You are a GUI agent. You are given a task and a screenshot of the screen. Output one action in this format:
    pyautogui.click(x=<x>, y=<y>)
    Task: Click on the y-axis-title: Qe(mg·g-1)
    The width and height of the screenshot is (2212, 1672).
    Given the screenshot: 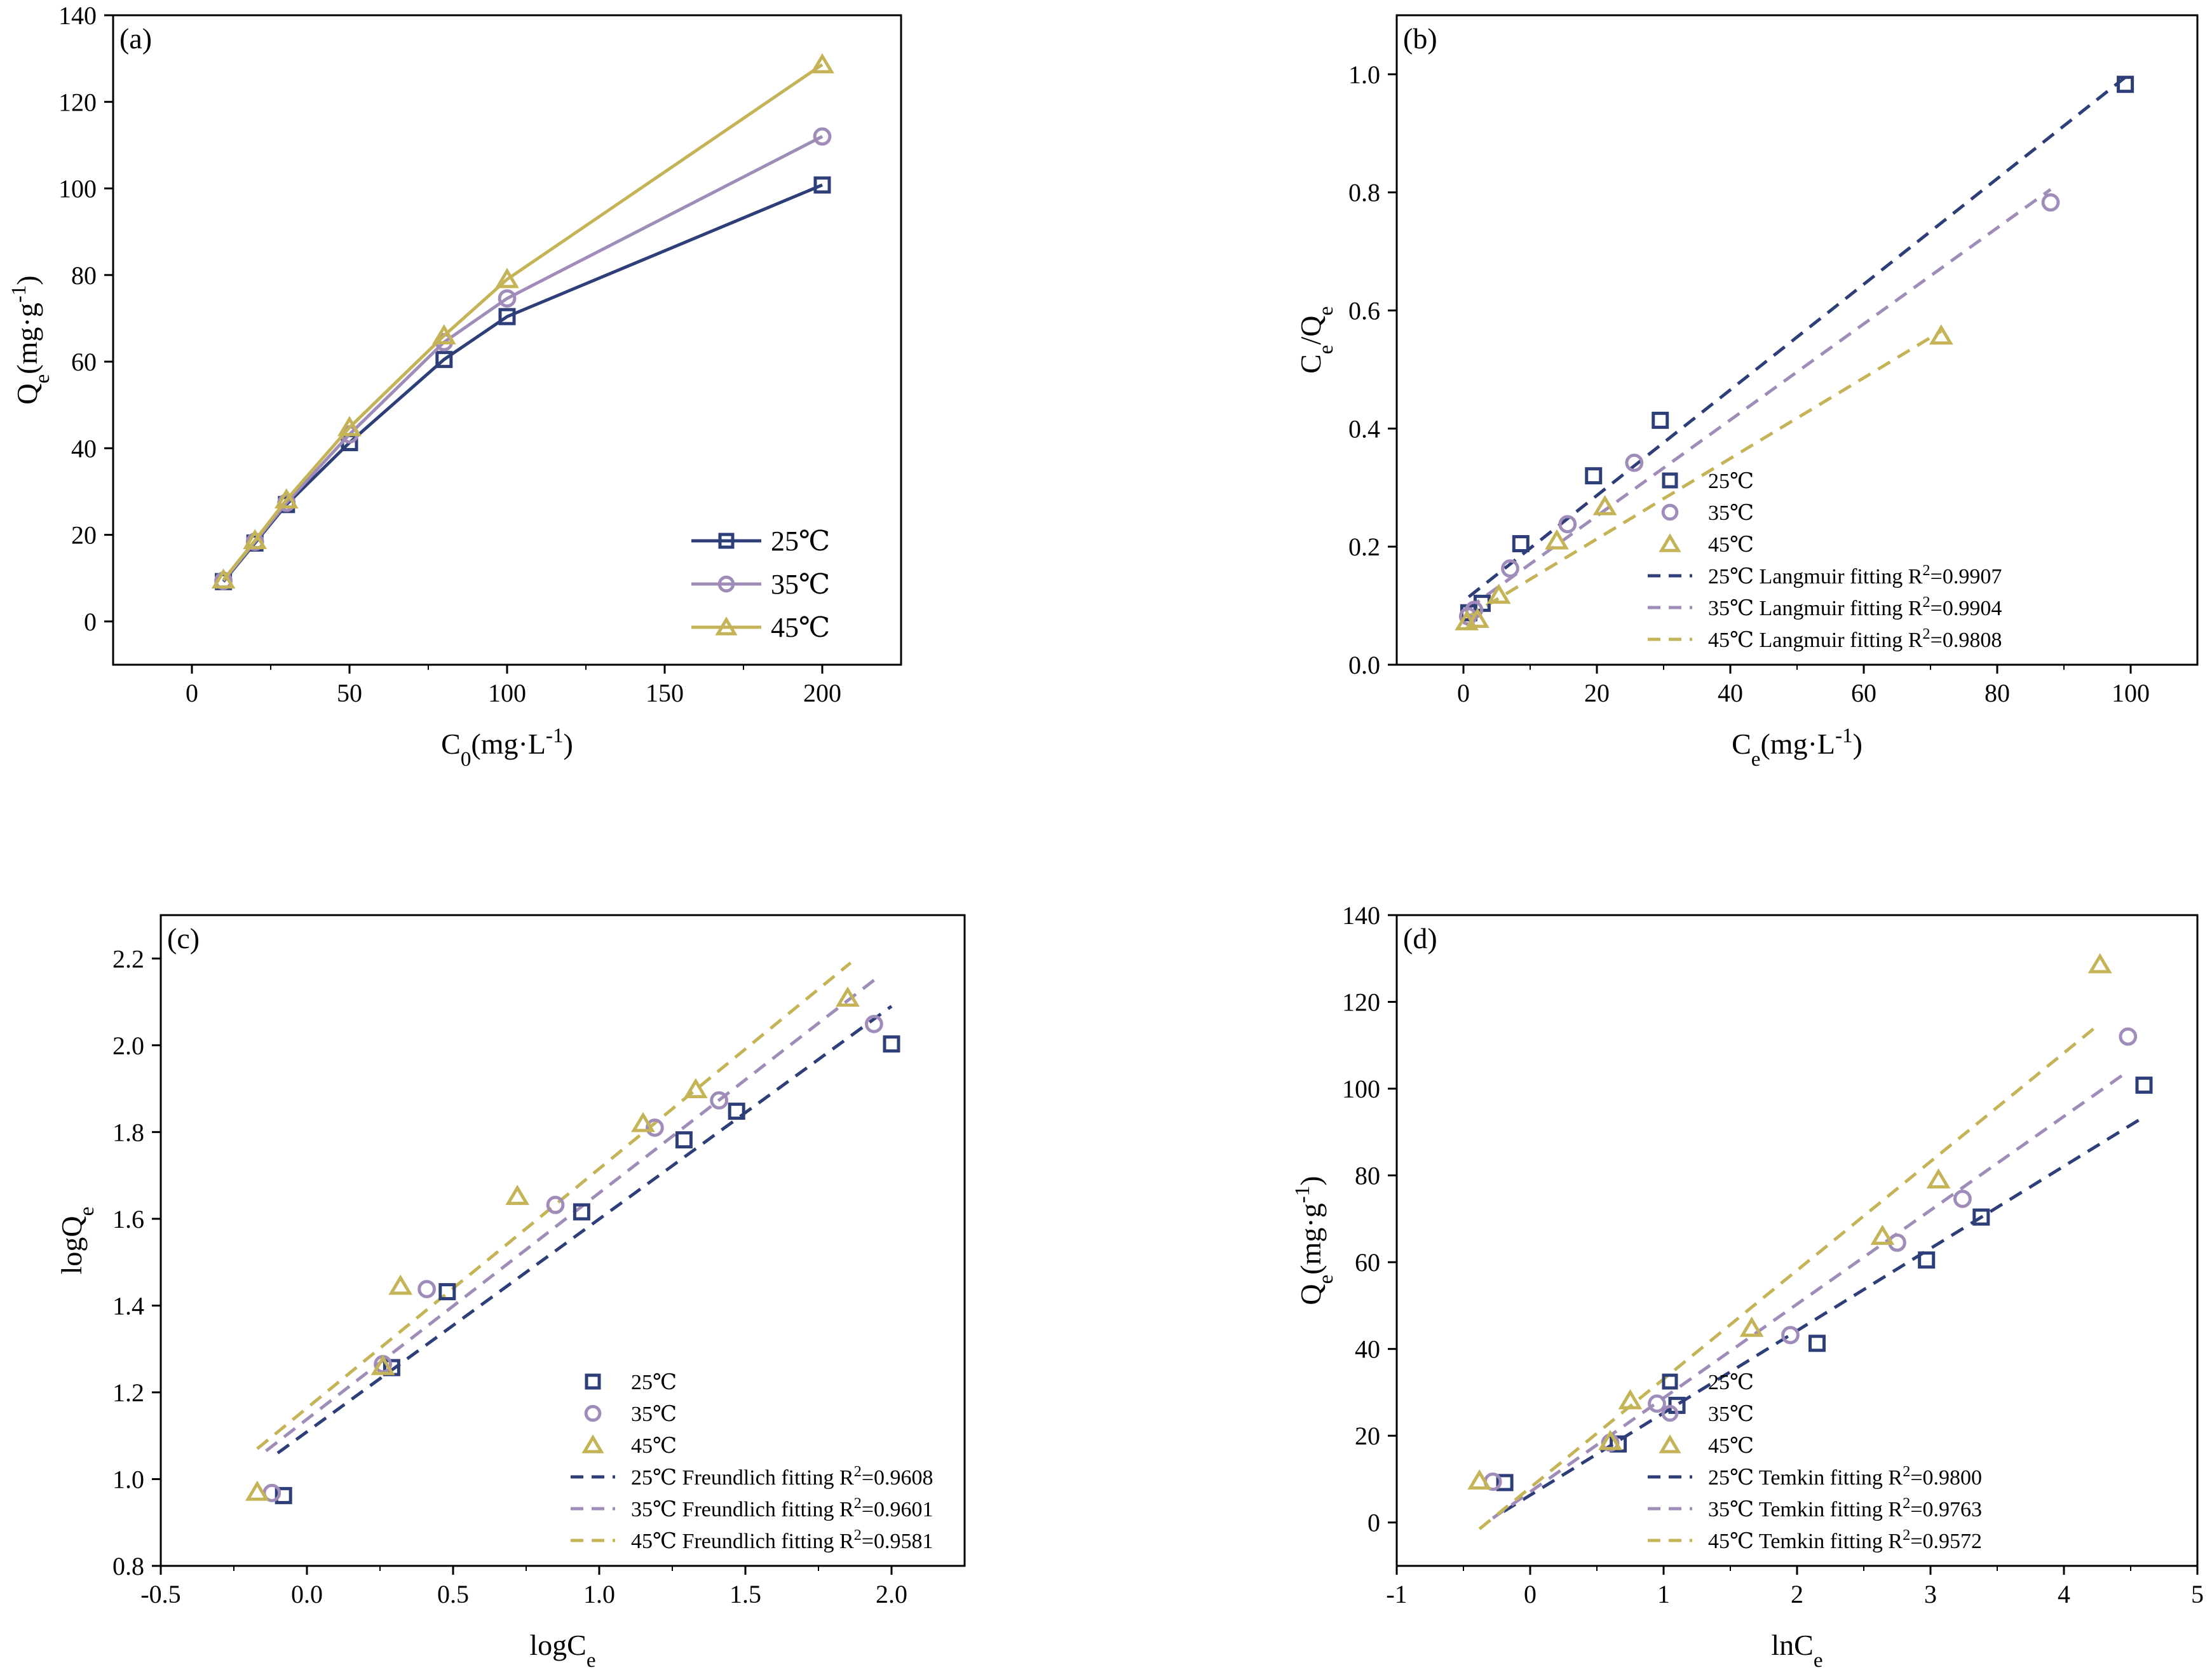 What is the action you would take?
    pyautogui.click(x=1314, y=1240)
    